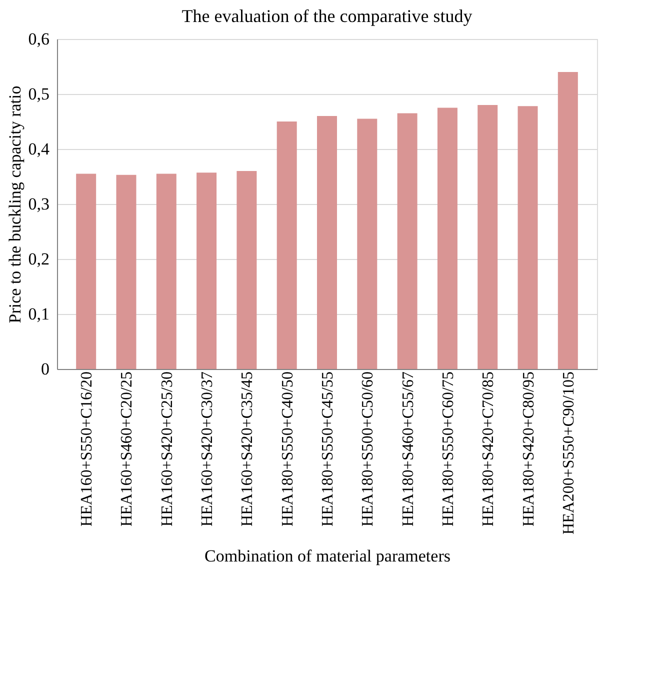  Describe the element at coordinates (529, 449) in the screenshot. I see `x-tick-label: HEA180+S420+C80/95` at that location.